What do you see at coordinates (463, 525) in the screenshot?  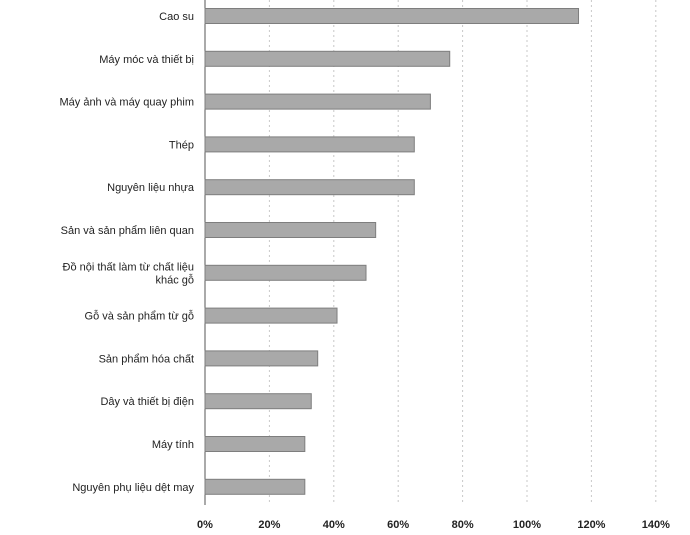 I see `x-tick-label: 80%` at bounding box center [463, 525].